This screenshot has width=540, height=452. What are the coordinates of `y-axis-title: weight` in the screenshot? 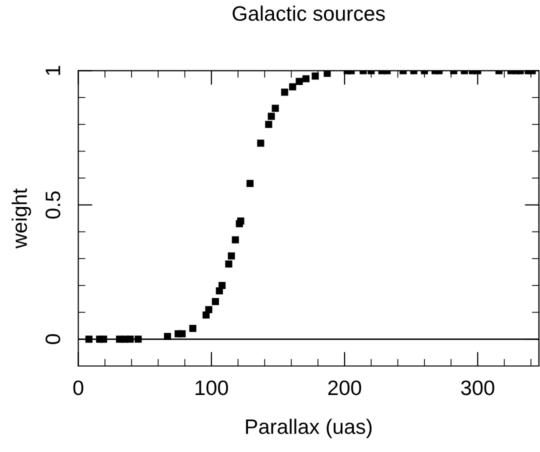 It's located at (22, 218).